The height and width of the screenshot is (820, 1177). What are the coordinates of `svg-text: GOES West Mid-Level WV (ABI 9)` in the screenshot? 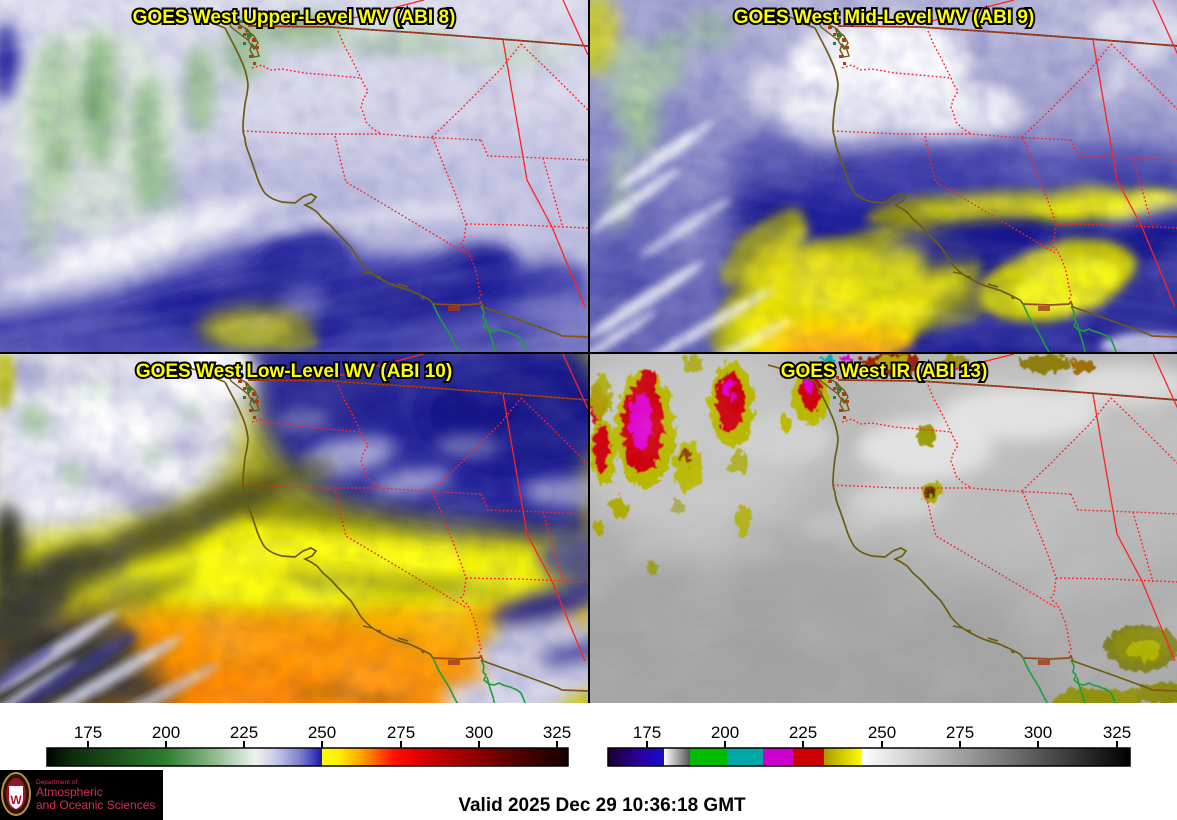 It's located at (884, 17).